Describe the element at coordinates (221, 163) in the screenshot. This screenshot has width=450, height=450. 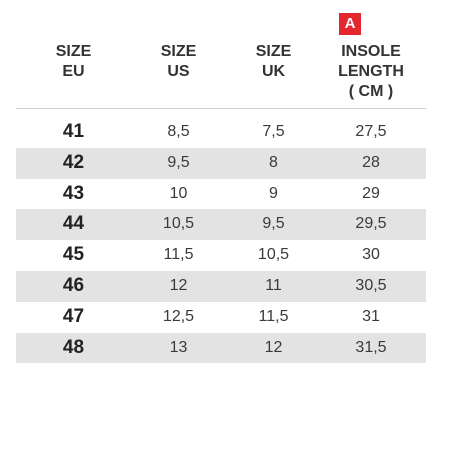
I see `table-row: 42 9,5 8 28` at that location.